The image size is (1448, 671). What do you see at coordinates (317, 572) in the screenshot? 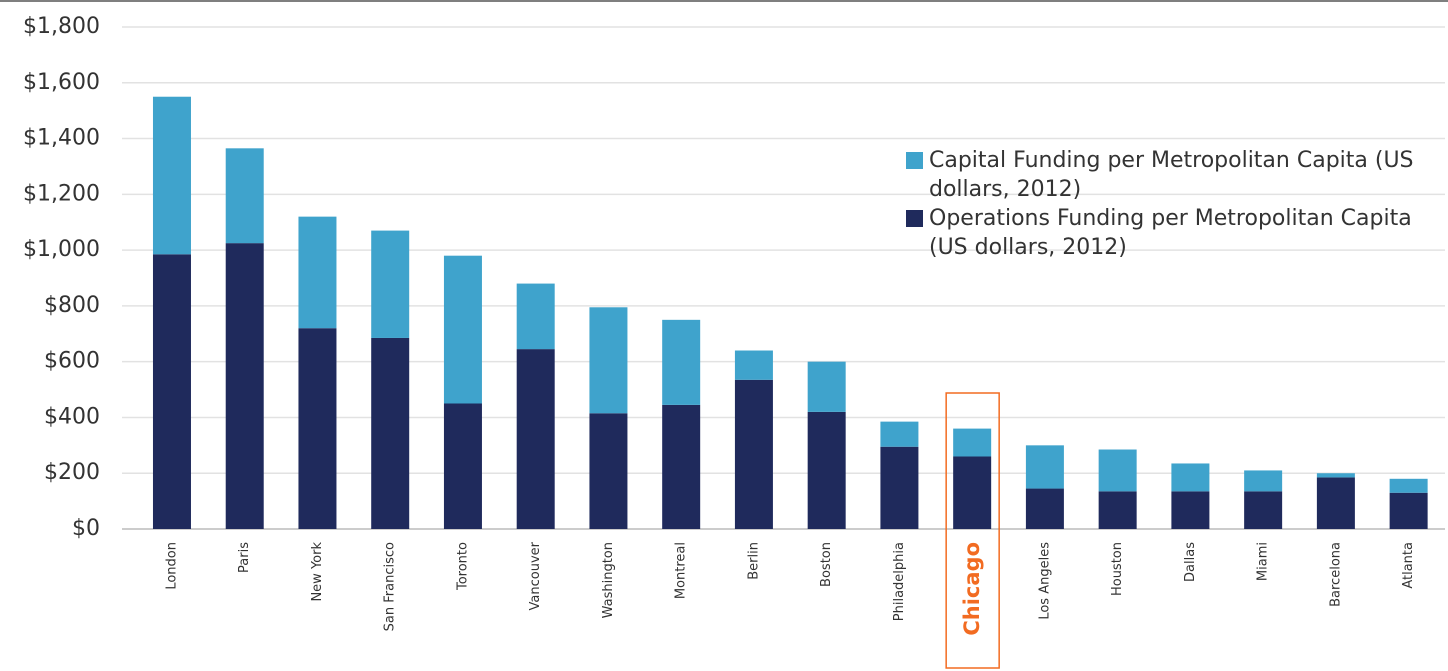
I see `x-tick-label: New York` at bounding box center [317, 572].